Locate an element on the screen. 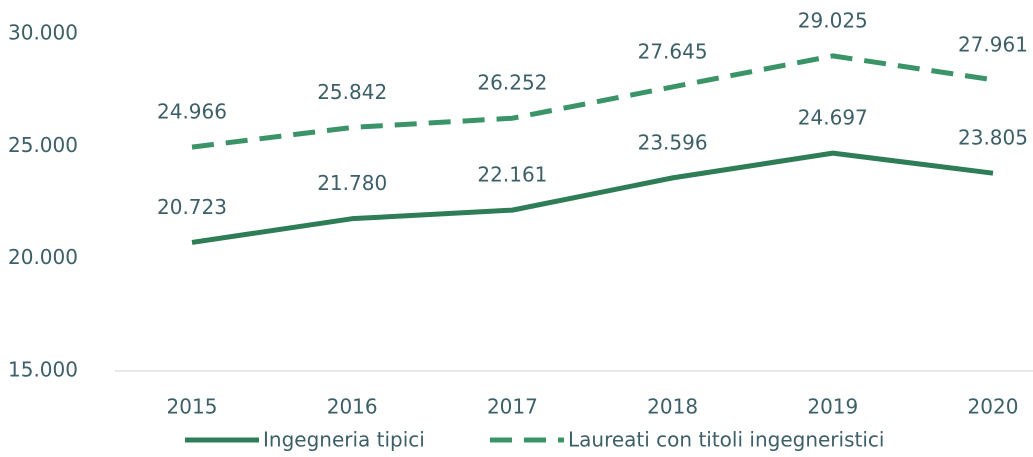  data-label: 29.025 is located at coordinates (833, 20).